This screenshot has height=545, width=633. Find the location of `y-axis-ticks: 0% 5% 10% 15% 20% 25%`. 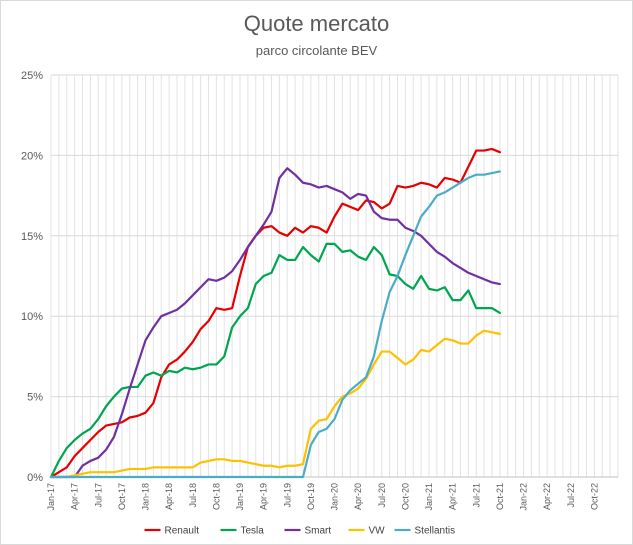

y-axis-ticks: 0% 5% 10% 15% 20% 25% is located at coordinates (32, 277).